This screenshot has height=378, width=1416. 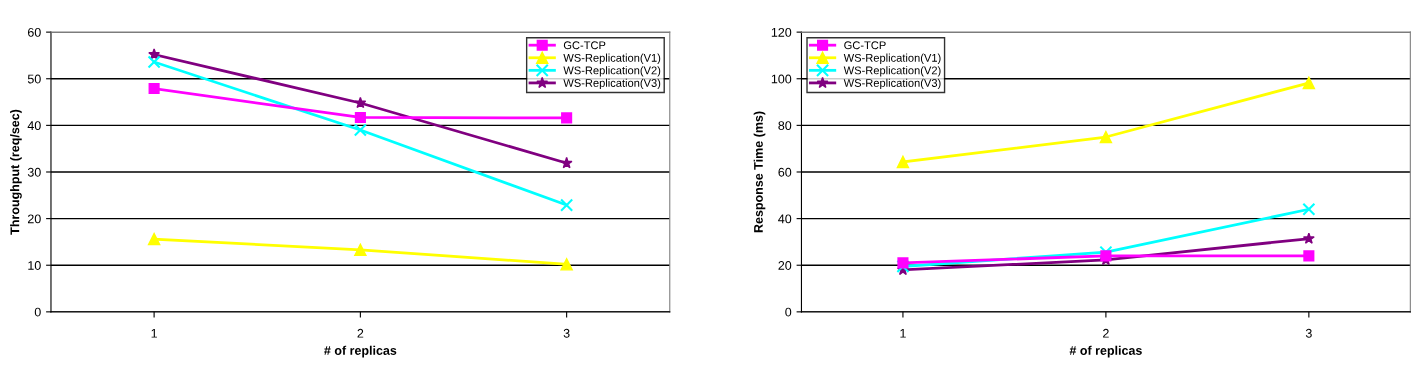 I want to click on y-tick-label: 10, so click(x=34, y=265).